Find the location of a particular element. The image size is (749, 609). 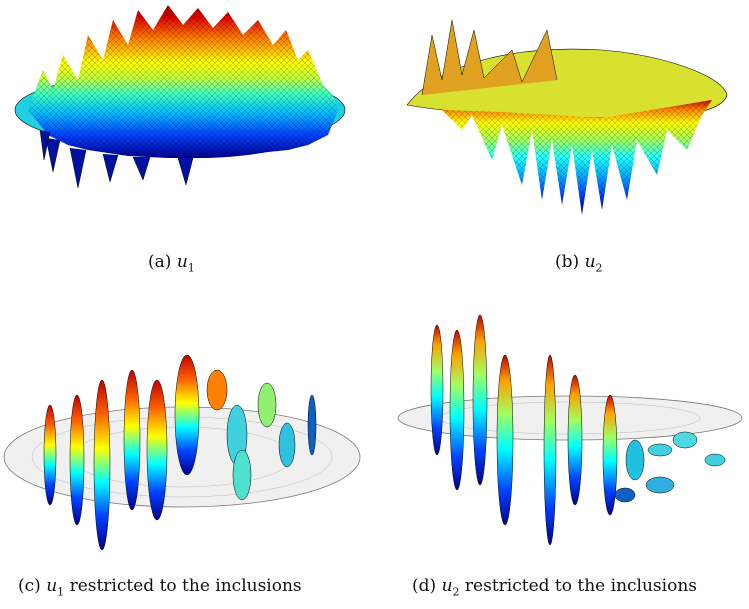

caption-d: (d) u2 restricted to the inclusions is located at coordinates (554, 587).